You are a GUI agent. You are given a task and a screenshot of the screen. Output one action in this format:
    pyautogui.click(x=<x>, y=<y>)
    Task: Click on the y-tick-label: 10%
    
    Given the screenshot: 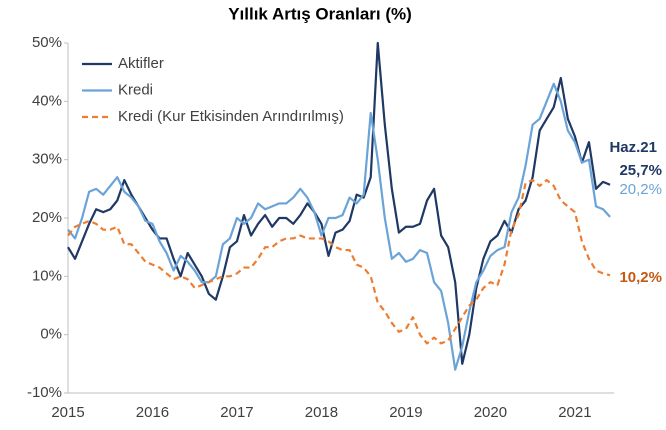 What is the action you would take?
    pyautogui.click(x=47, y=275)
    